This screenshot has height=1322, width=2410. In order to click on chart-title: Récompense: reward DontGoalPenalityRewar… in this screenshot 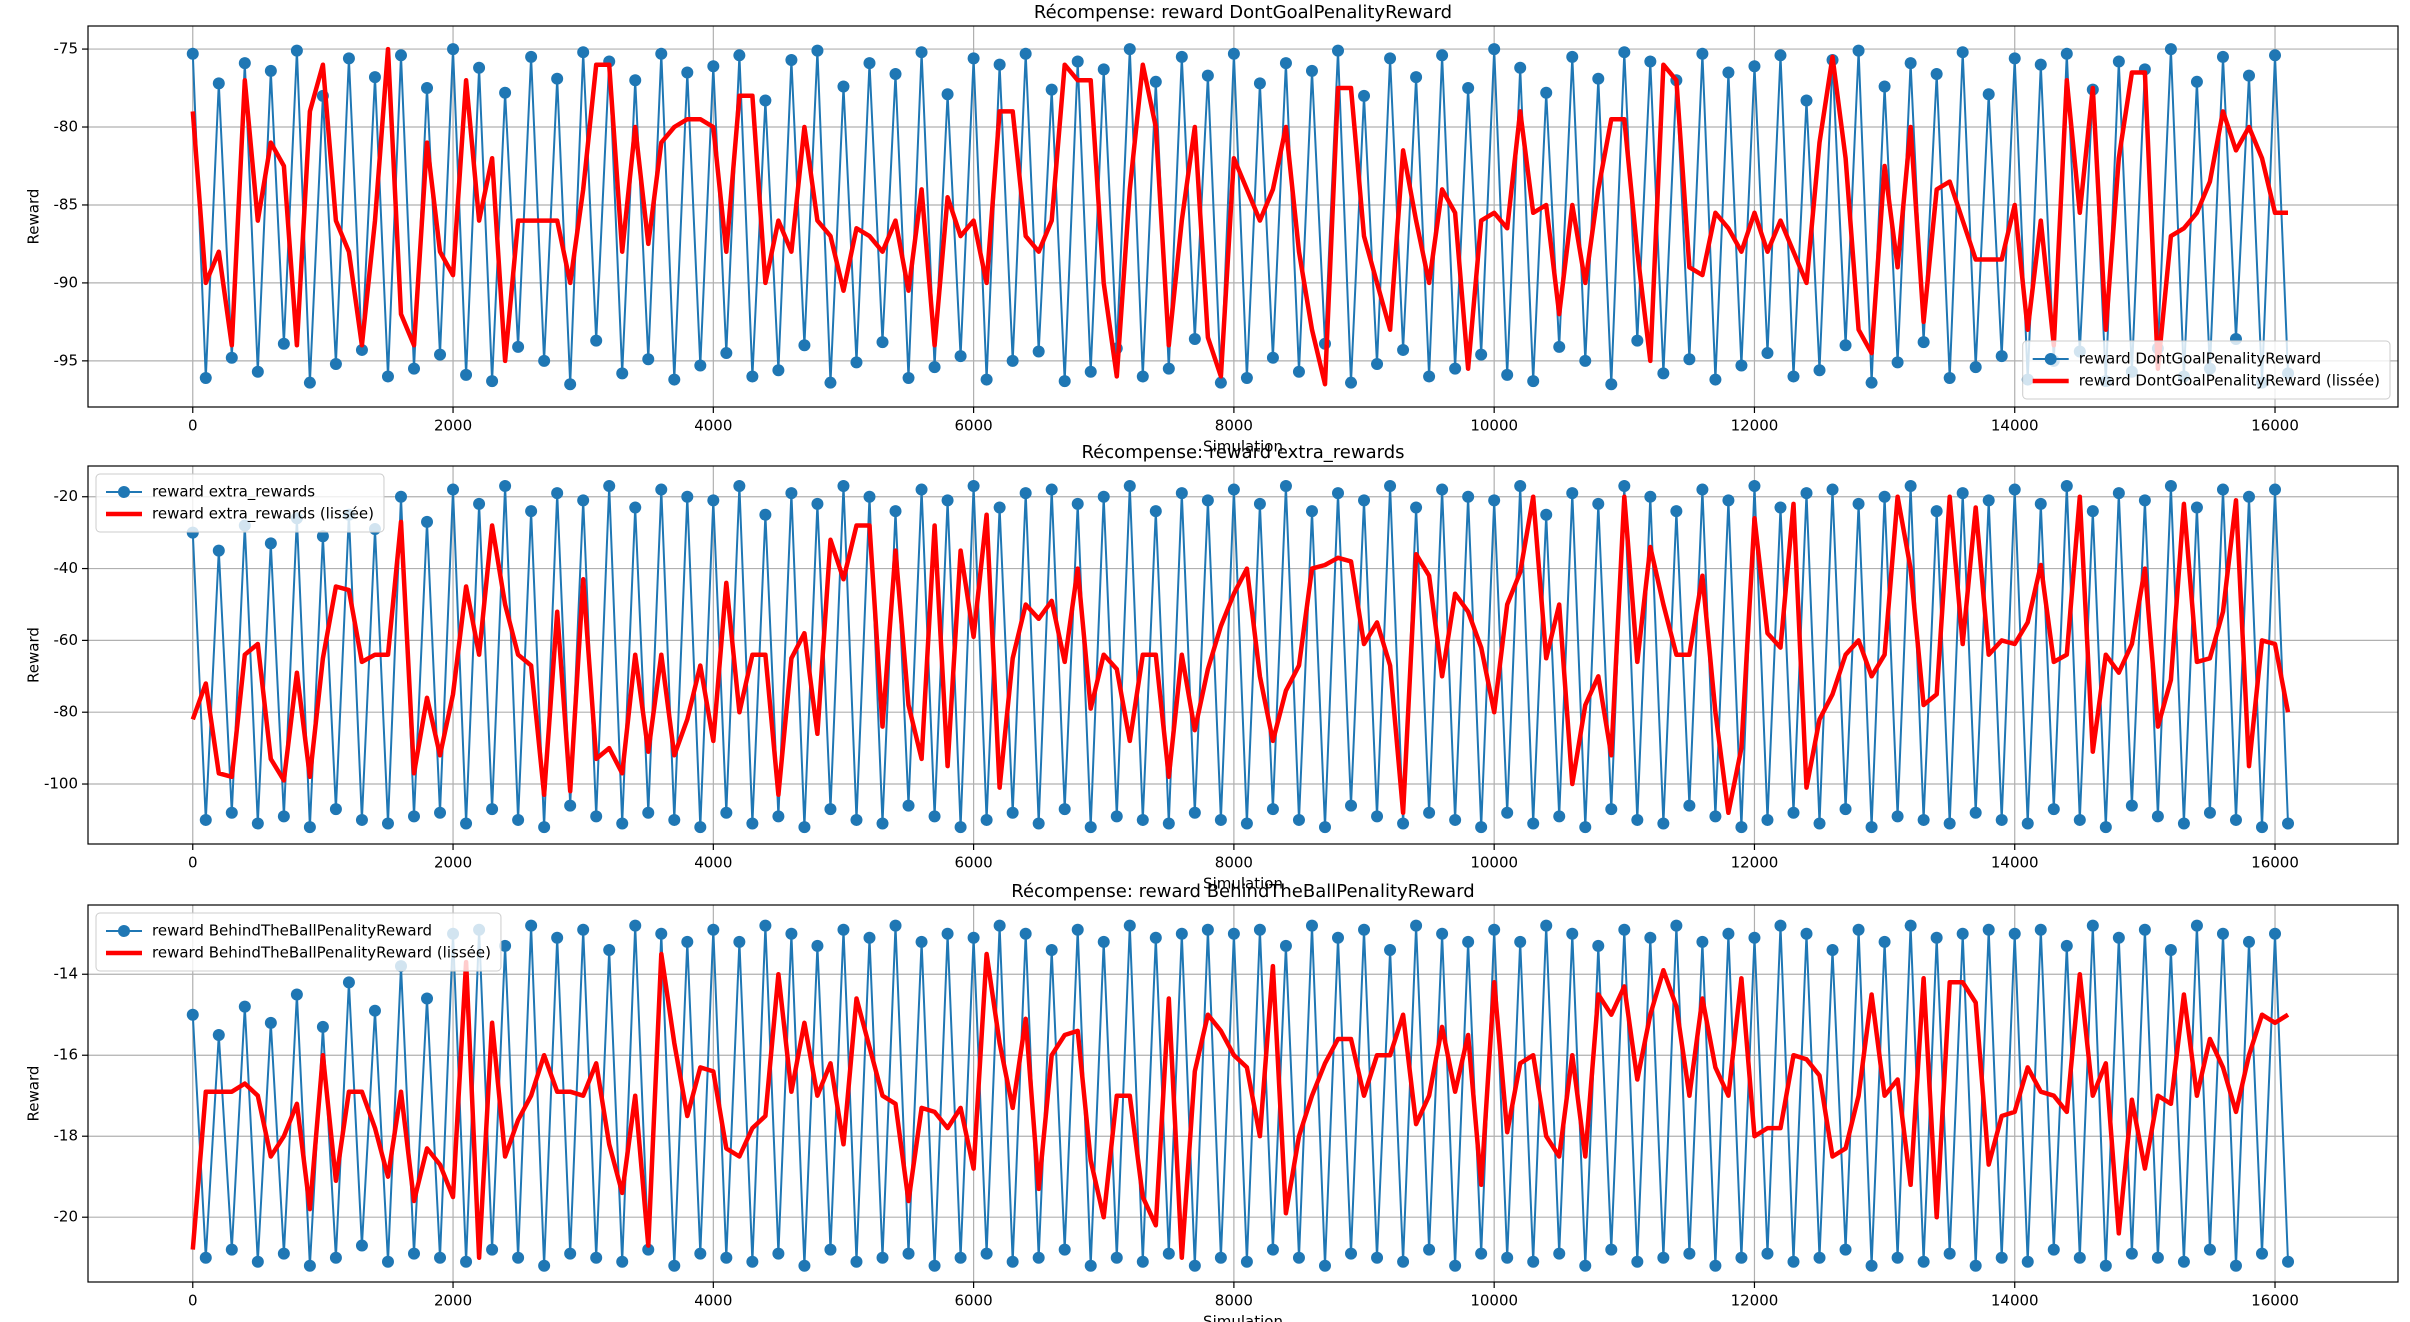, I will do `click(1243, 12)`.